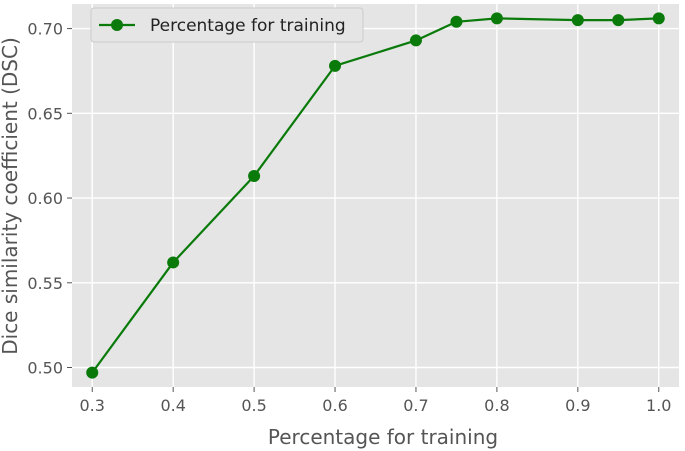 The image size is (685, 451). Describe the element at coordinates (92, 405) in the screenshot. I see `x-tick-label: 0.3` at that location.